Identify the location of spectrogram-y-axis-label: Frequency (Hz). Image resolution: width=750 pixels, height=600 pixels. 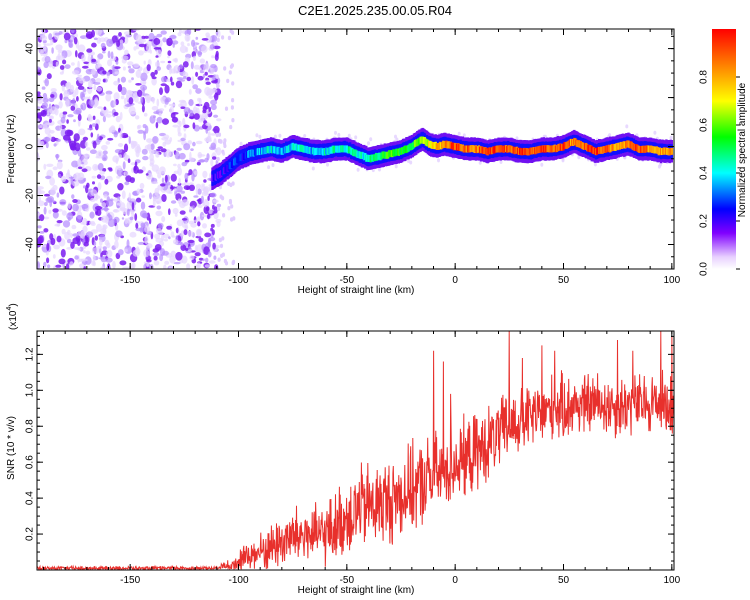
(11, 149).